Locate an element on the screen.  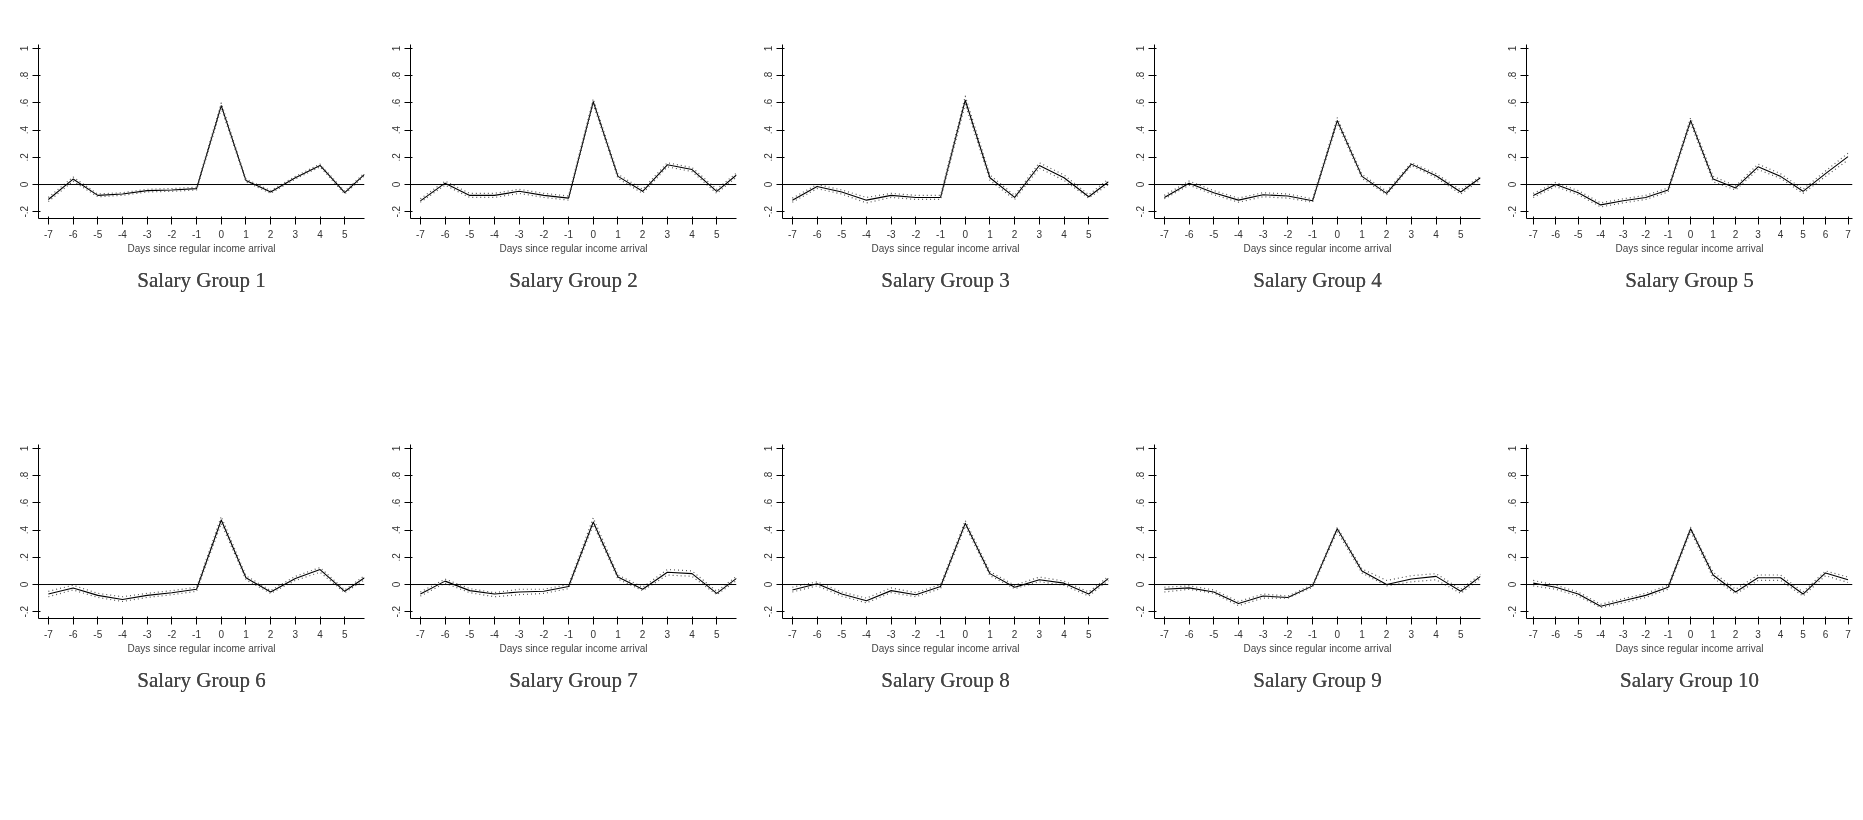
text: Salary Group 2 is located at coordinates (573, 279).